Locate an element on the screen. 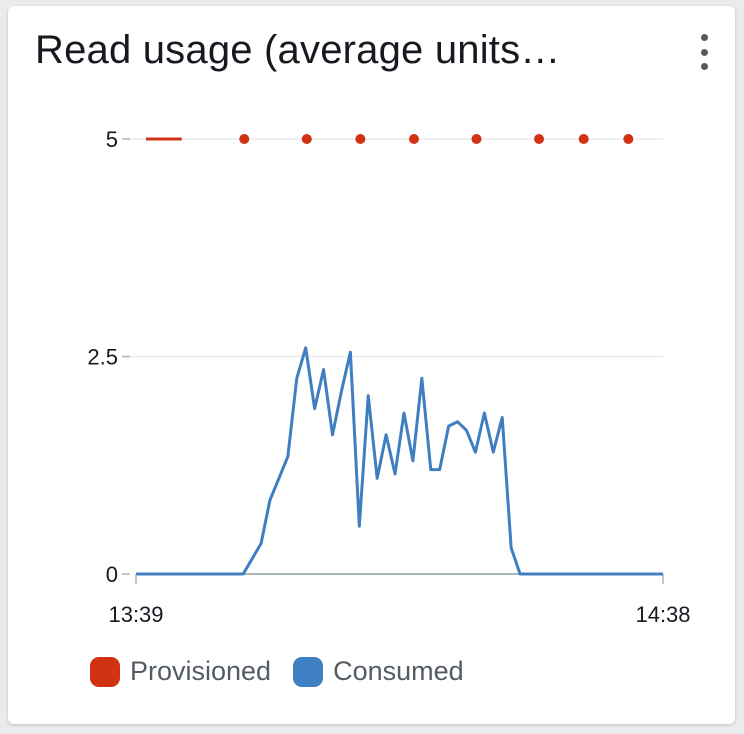 The image size is (744, 734). chart-legend: Provisioned Consumed is located at coordinates (277, 671).